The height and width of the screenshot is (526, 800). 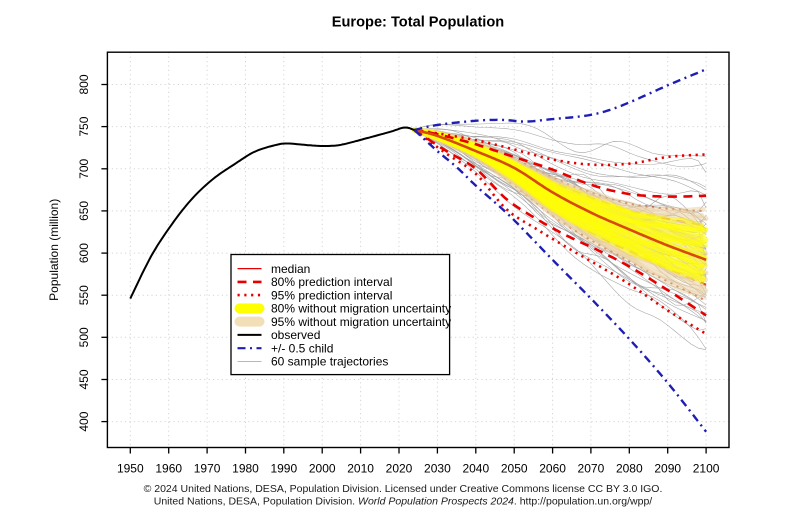 What do you see at coordinates (514, 469) in the screenshot?
I see `svg-text: 2050` at bounding box center [514, 469].